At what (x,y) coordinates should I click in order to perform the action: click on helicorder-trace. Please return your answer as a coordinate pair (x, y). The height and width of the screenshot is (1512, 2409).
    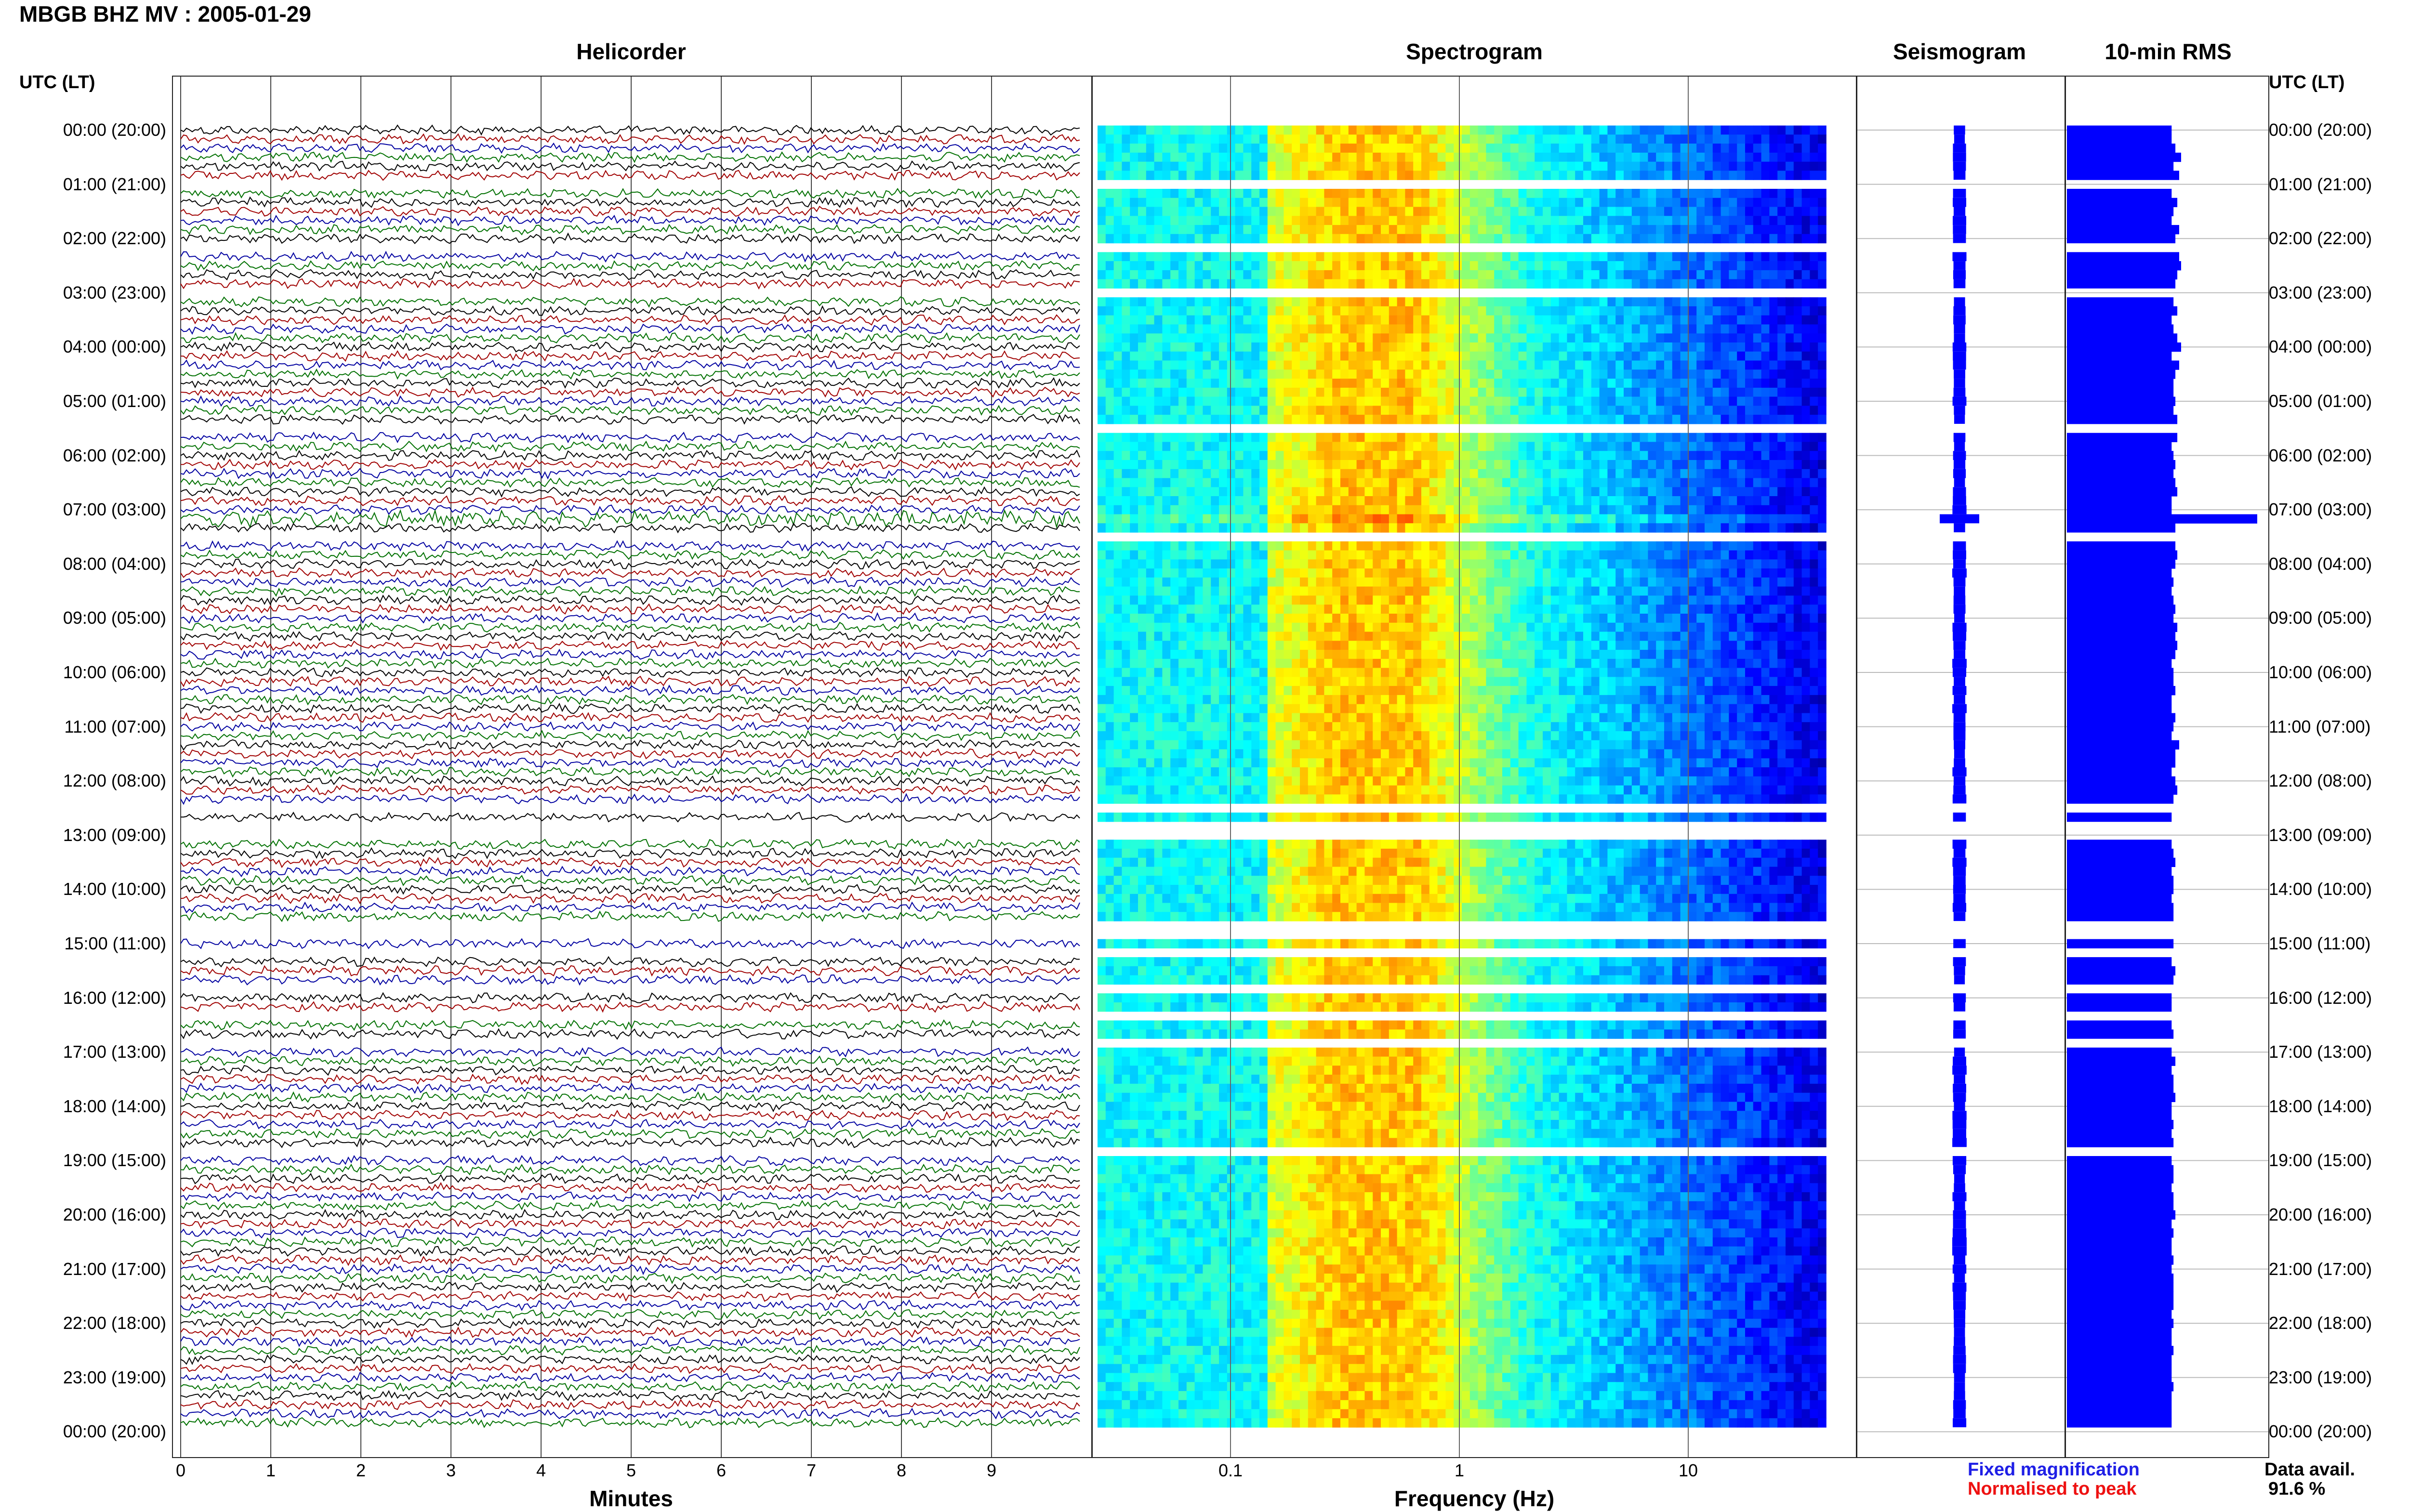
    Looking at the image, I should click on (630, 130).